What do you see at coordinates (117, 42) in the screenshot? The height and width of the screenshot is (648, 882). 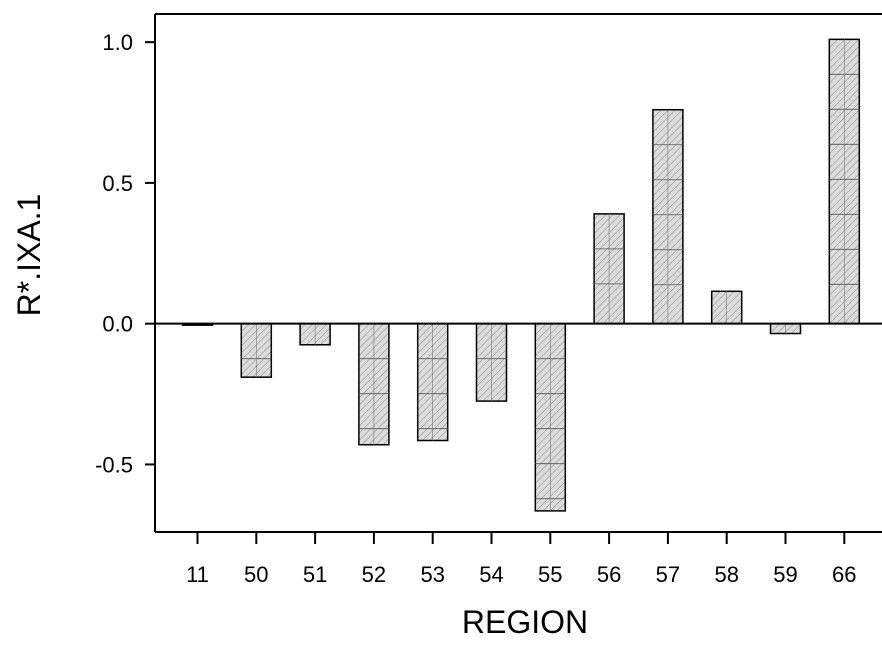 I see `y-tick-label: 1.0` at bounding box center [117, 42].